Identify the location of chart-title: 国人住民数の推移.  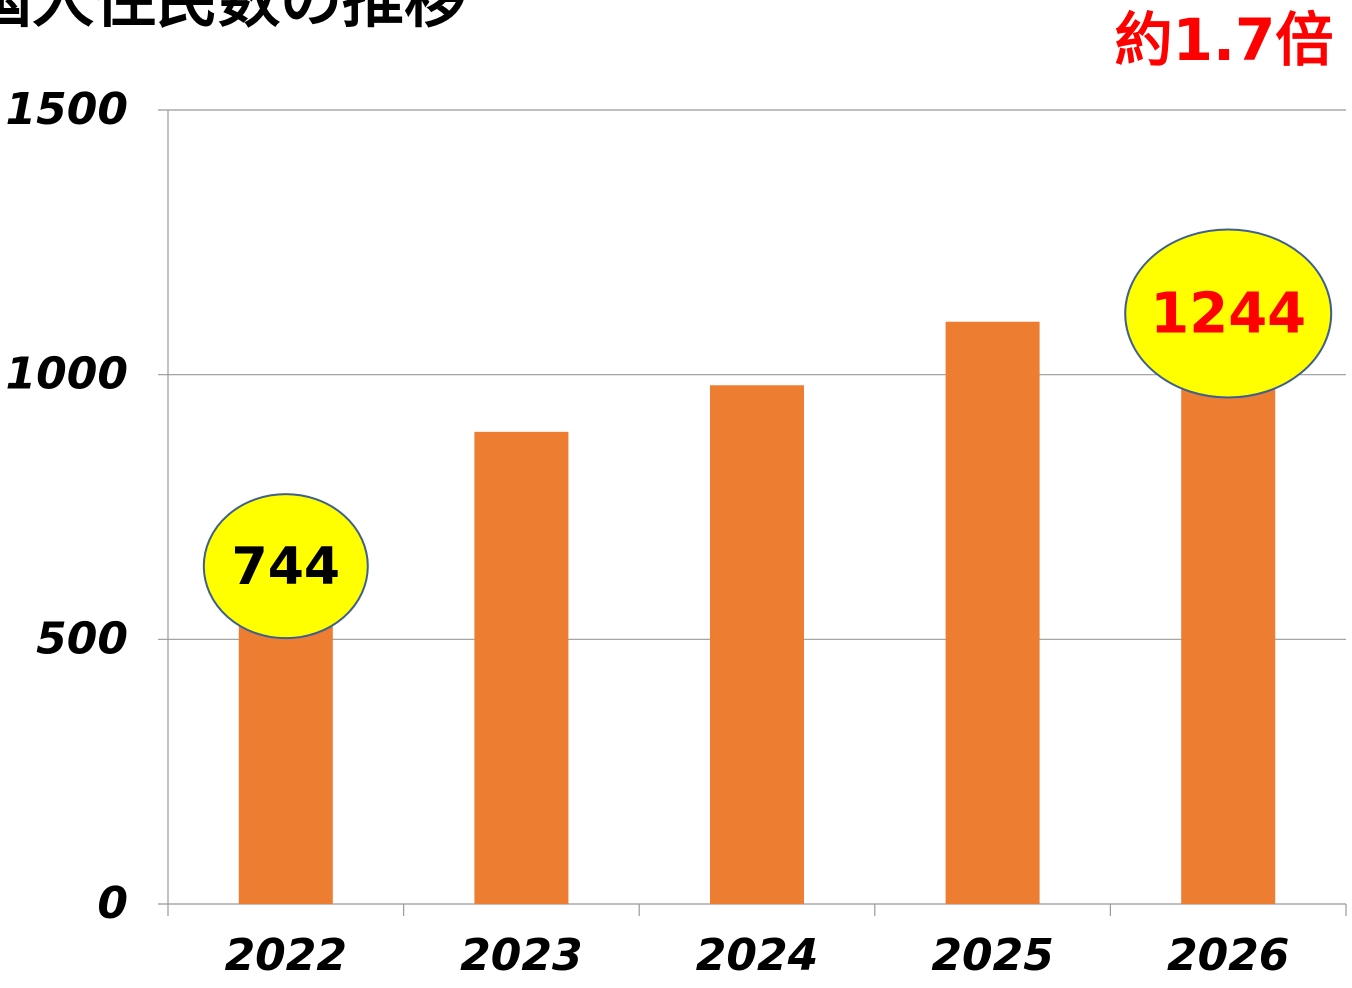
(233, 18).